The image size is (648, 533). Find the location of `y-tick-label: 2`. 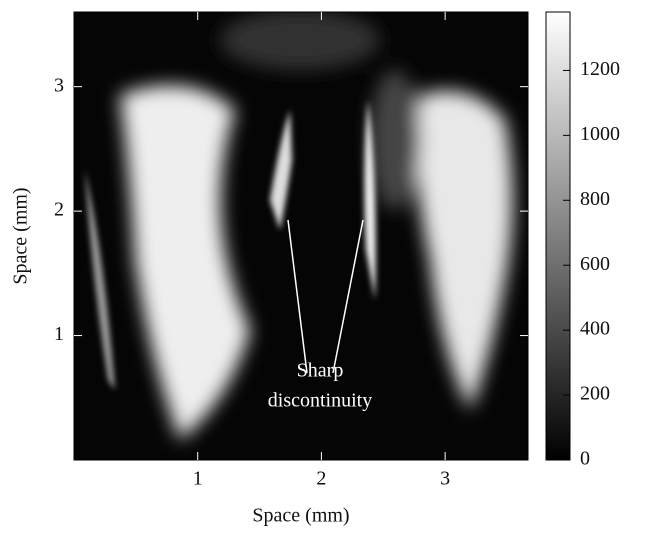

y-tick-label: 2 is located at coordinates (59, 210).